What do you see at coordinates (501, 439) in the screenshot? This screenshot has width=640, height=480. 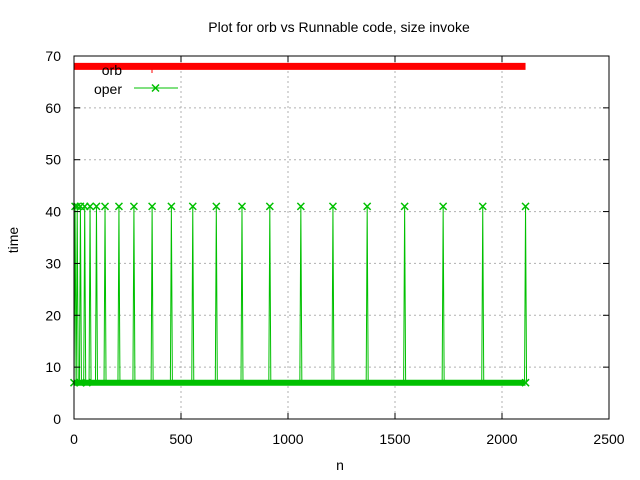 I see `x-tick-label: 2000` at bounding box center [501, 439].